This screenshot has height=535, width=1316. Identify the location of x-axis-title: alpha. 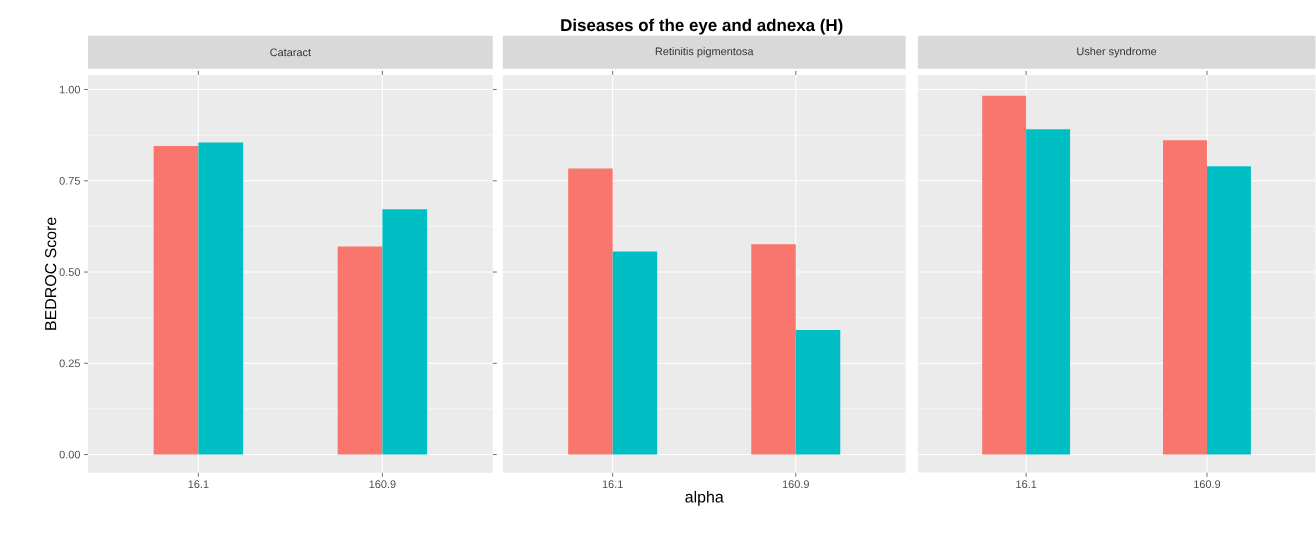
(704, 498).